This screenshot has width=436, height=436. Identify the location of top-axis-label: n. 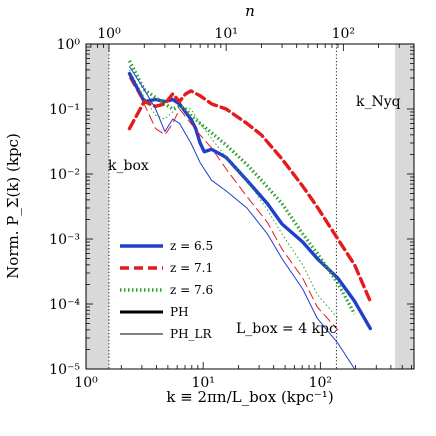
(250, 11).